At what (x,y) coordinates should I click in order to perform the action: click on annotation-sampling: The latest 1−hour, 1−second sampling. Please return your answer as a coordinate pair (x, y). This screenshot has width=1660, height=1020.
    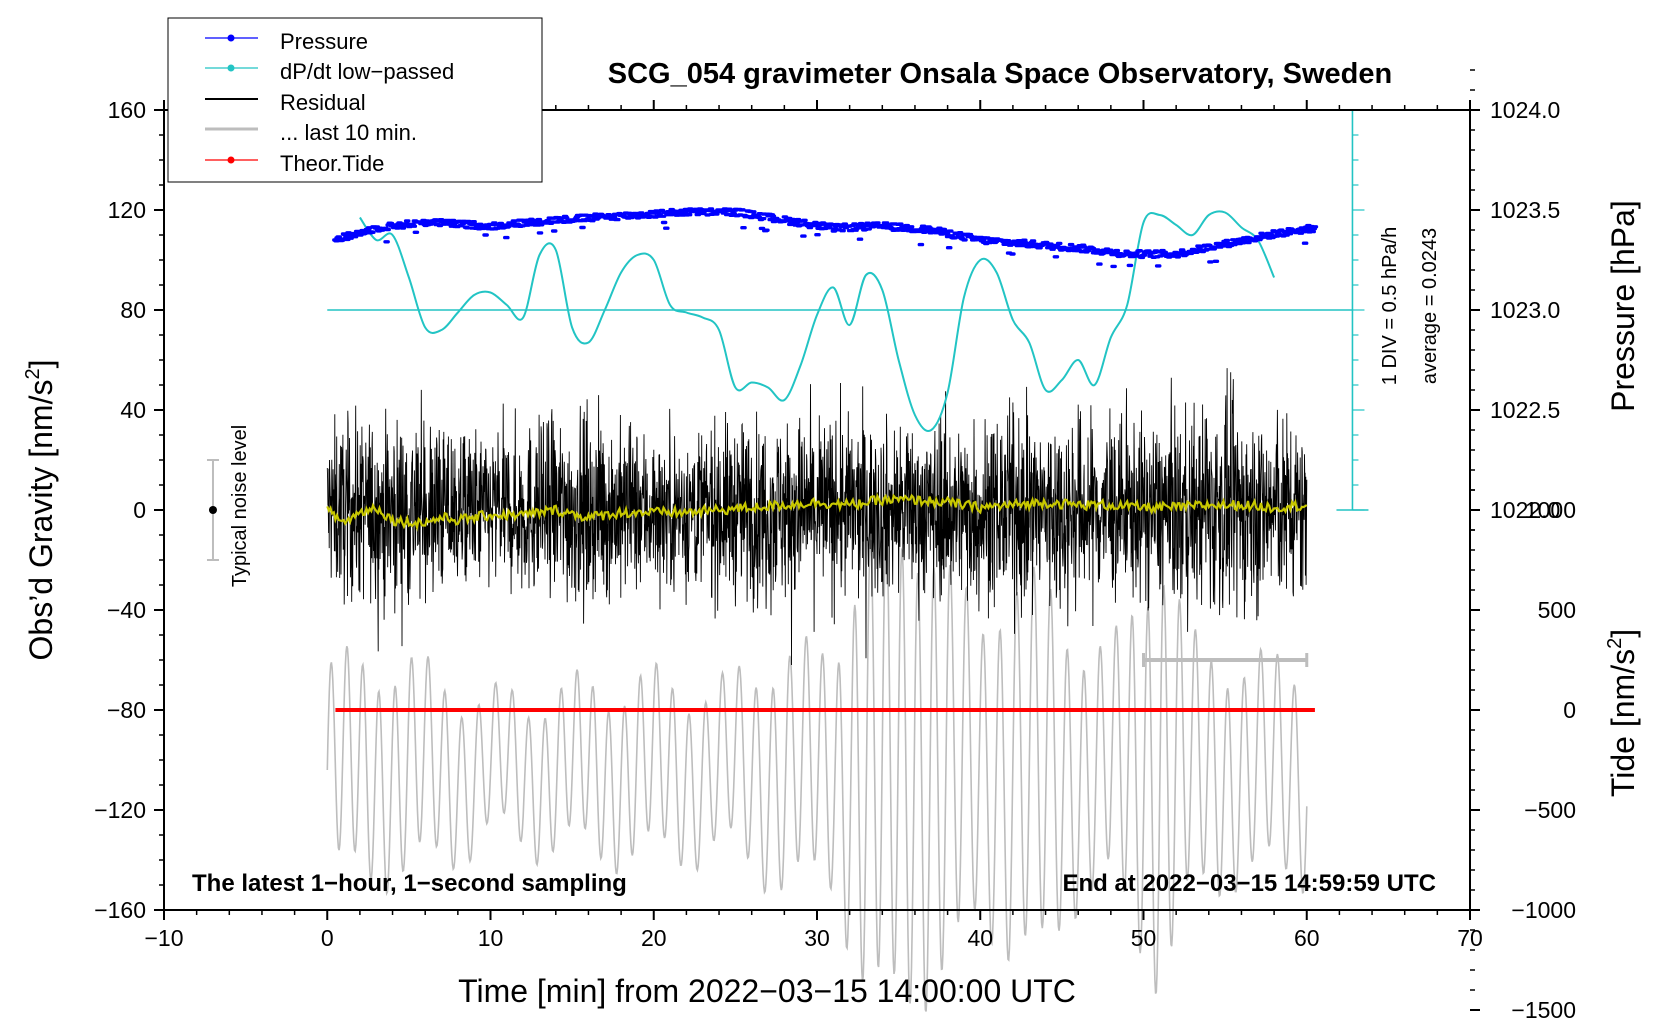
    Looking at the image, I should click on (409, 883).